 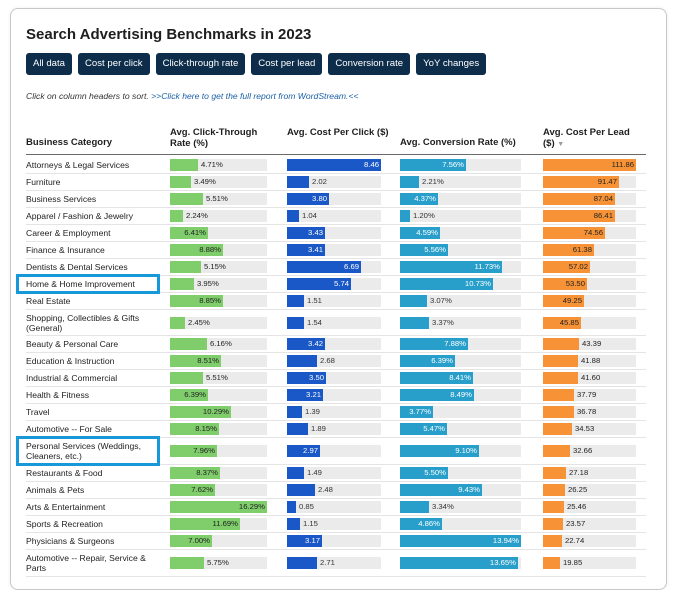 What do you see at coordinates (589, 182) in the screenshot?
I see `cpl-cell: 91.47` at bounding box center [589, 182].